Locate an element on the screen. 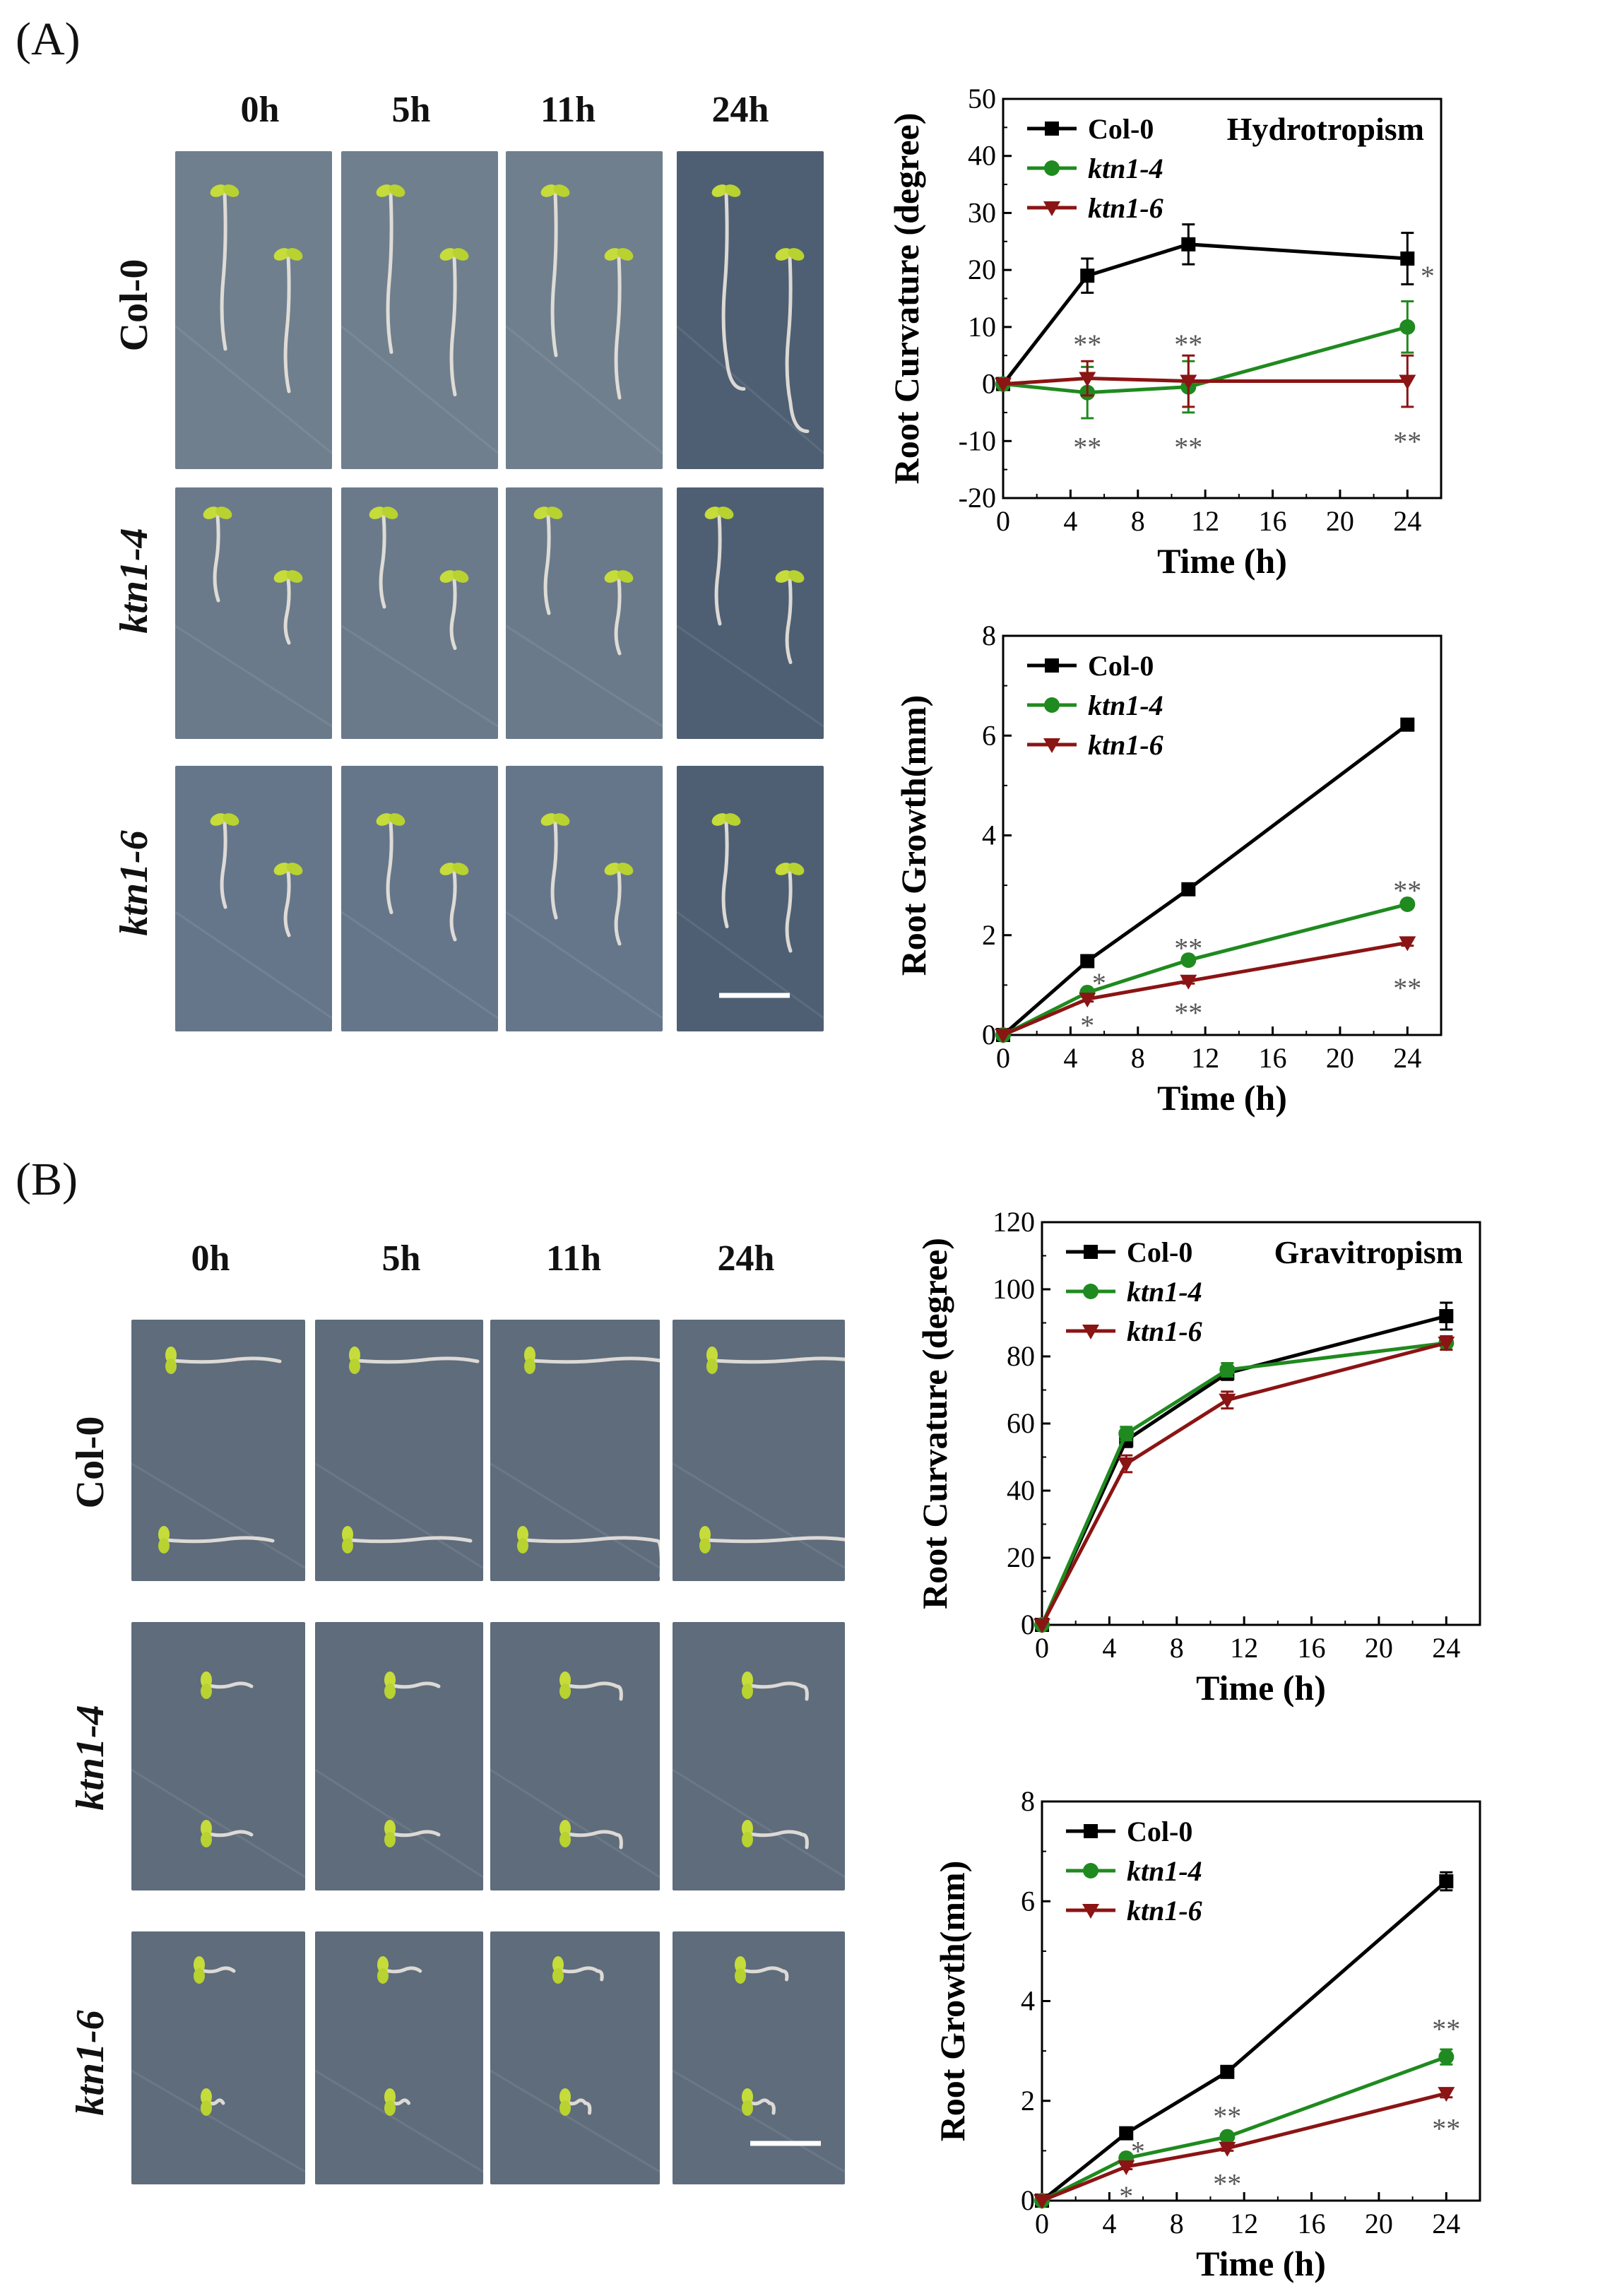 This screenshot has width=1605, height=2296. plot-frame is located at coordinates (1261, 1423).